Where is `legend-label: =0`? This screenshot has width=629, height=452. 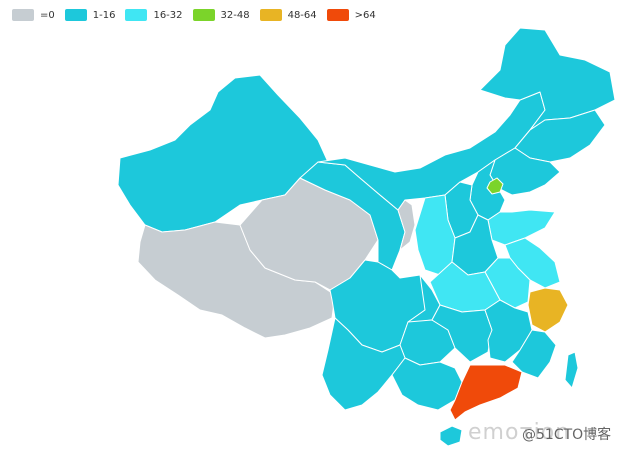
legend-label: =0 is located at coordinates (47, 15).